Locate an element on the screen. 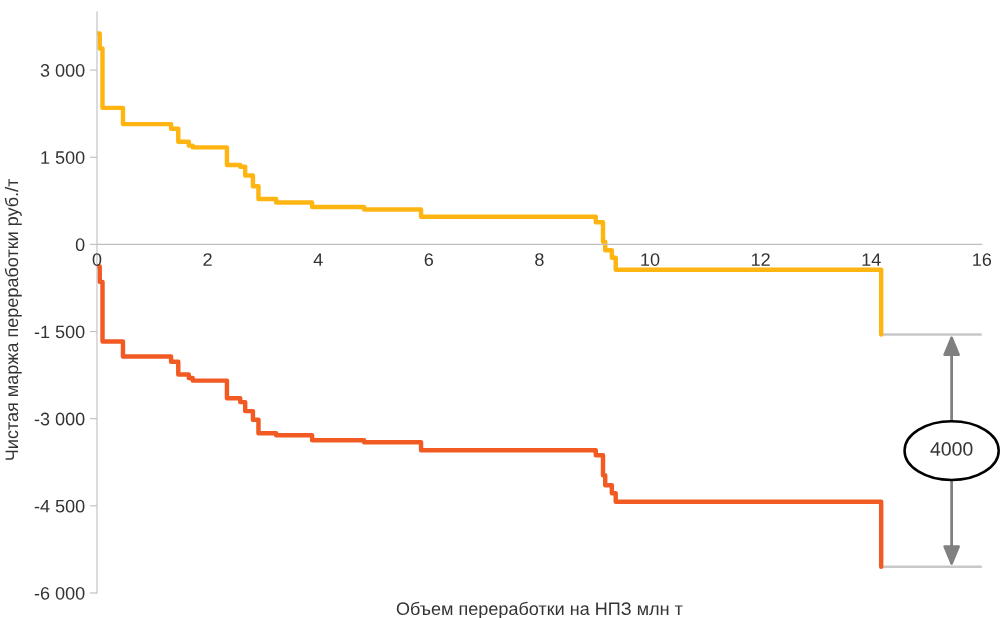  y-tick-label: -6 000 is located at coordinates (59, 593).